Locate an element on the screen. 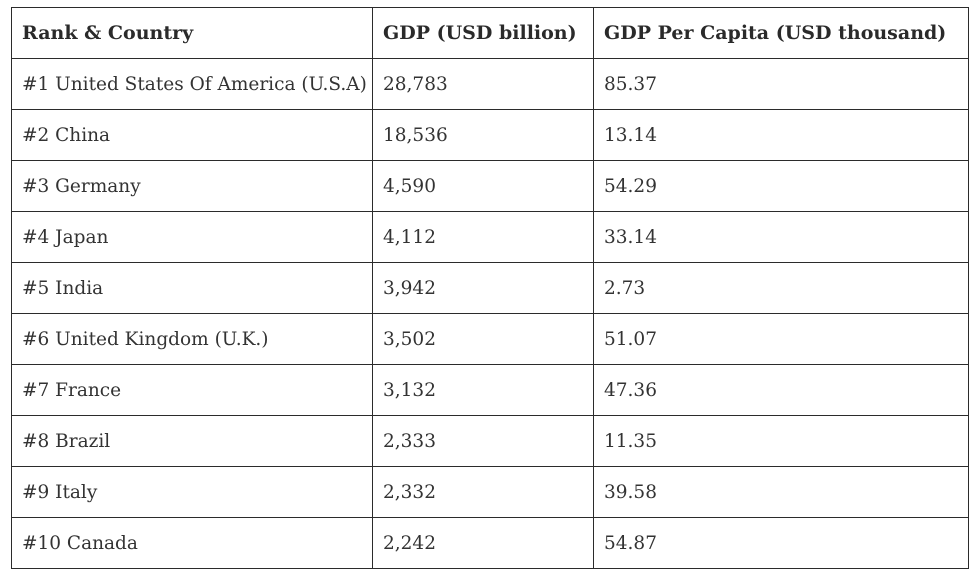 The image size is (979, 581). column-header-gdp-per-capita: GDP Per Capita (USD thousand) is located at coordinates (781, 33).